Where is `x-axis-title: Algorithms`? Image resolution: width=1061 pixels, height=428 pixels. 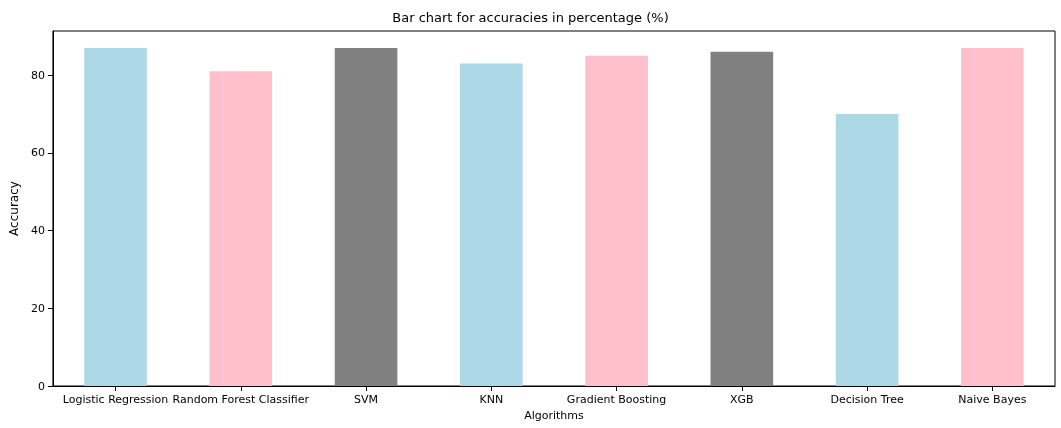 x-axis-title: Algorithms is located at coordinates (554, 415).